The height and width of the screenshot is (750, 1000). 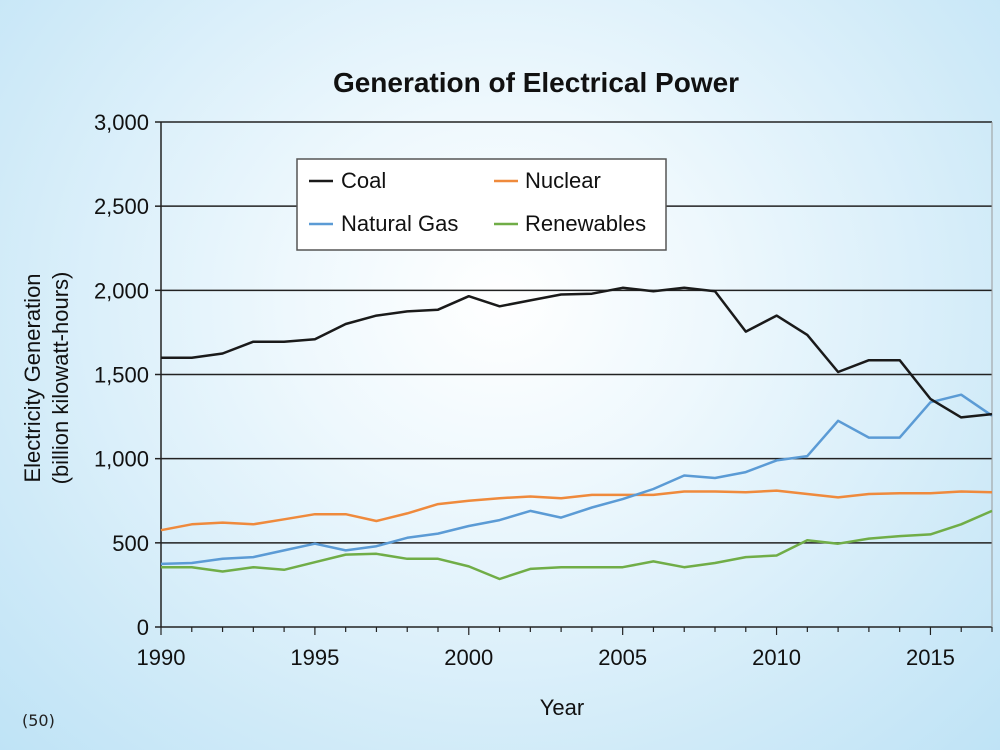 I want to click on legend-label-nuclear: Nuclear, so click(x=563, y=180).